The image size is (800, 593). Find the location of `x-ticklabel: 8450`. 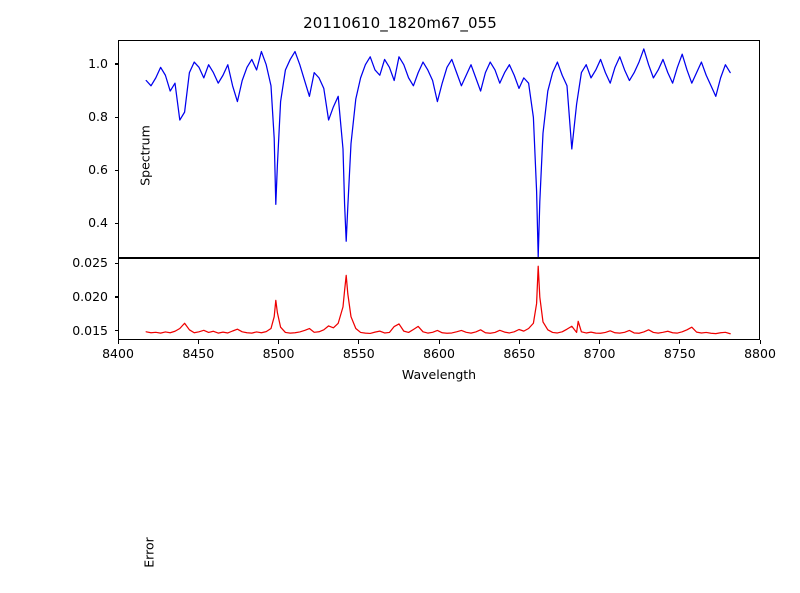

x-ticklabel: 8450 is located at coordinates (198, 353).